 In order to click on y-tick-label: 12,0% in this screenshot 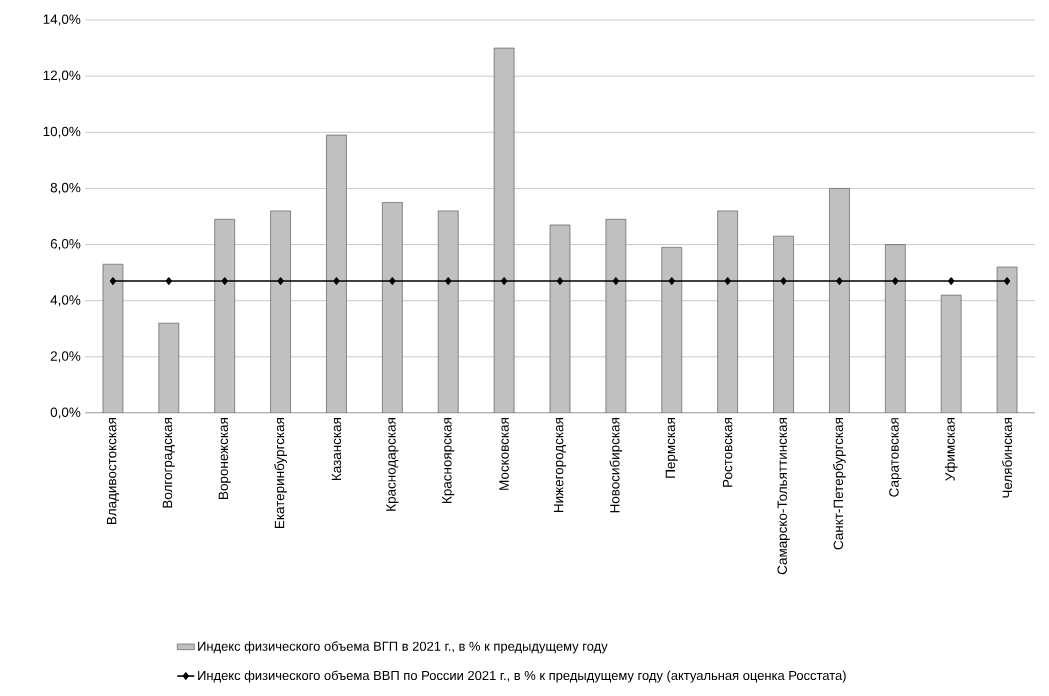, I will do `click(62, 76)`.